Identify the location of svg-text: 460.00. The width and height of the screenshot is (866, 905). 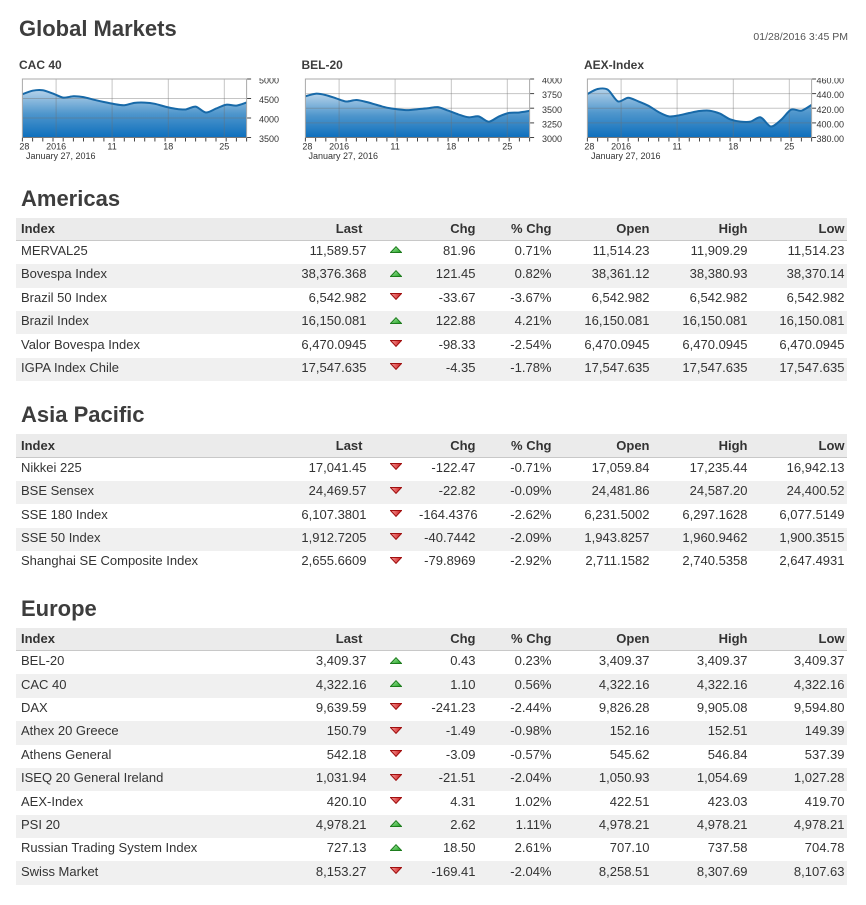
(830, 82).